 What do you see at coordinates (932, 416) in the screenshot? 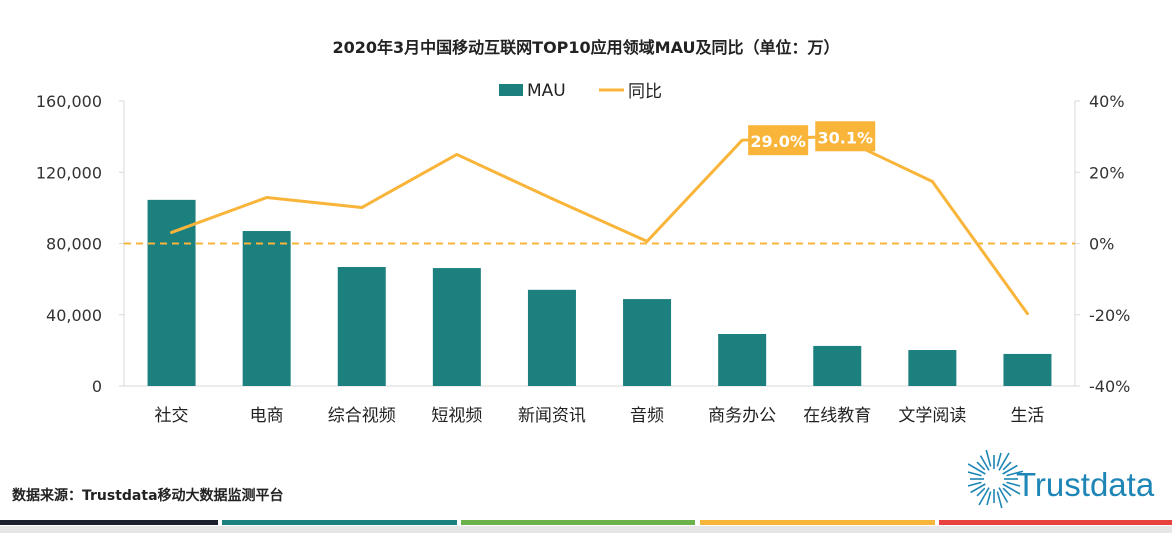
I see `x-tick-label: 文学阅读` at bounding box center [932, 416].